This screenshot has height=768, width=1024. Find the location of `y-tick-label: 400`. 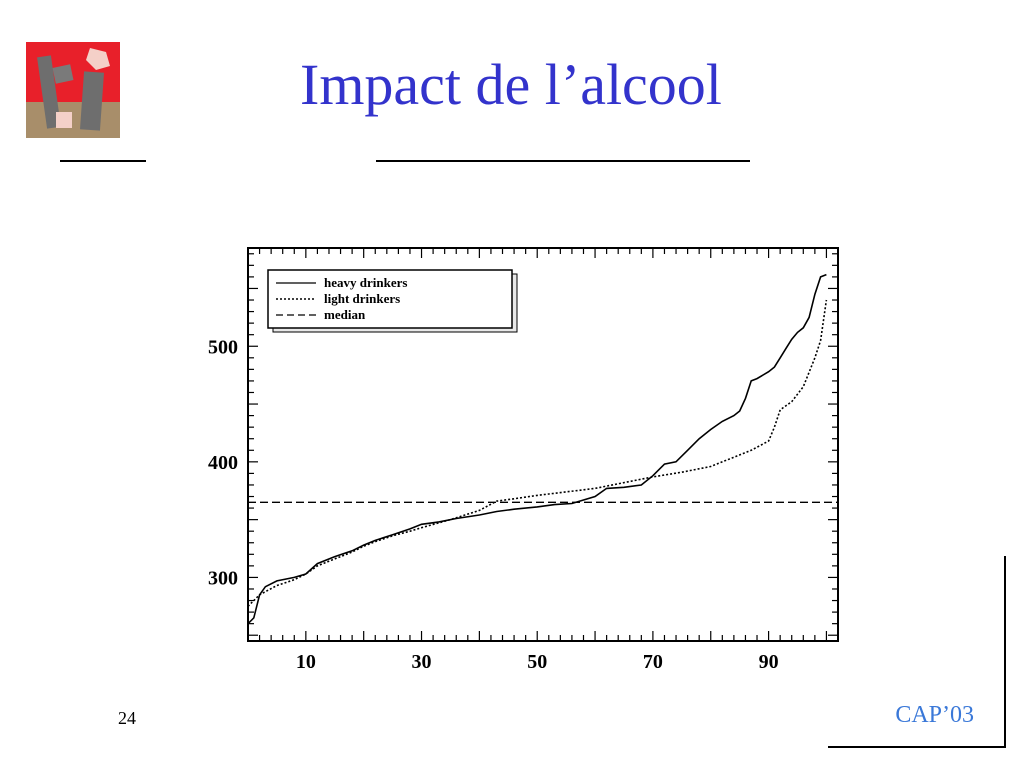

y-tick-label: 400 is located at coordinates (223, 463).